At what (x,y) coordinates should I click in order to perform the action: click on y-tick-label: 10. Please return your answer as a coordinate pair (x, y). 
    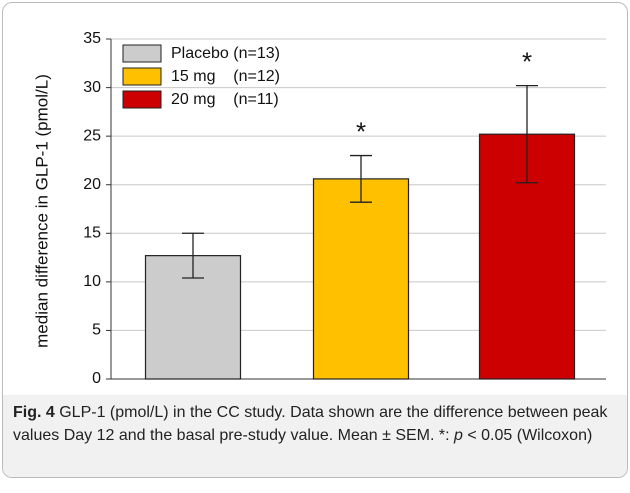
    Looking at the image, I should click on (92, 281).